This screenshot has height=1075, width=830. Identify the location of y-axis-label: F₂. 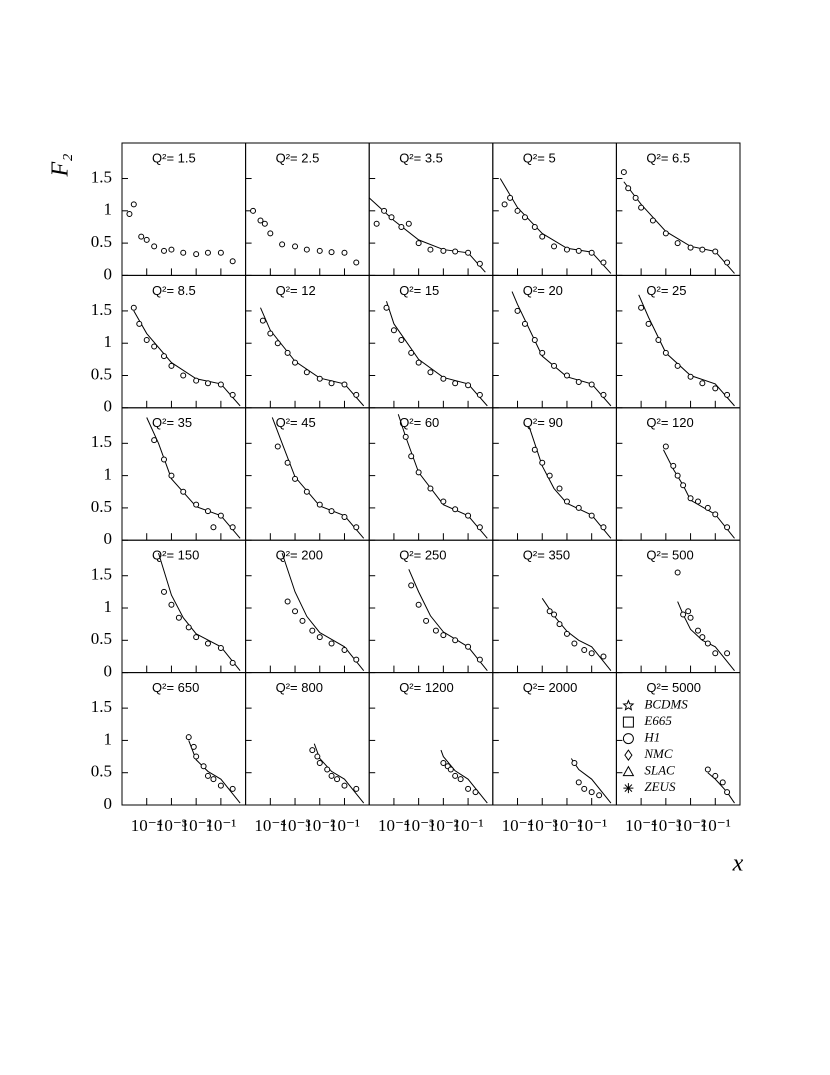
(61, 165).